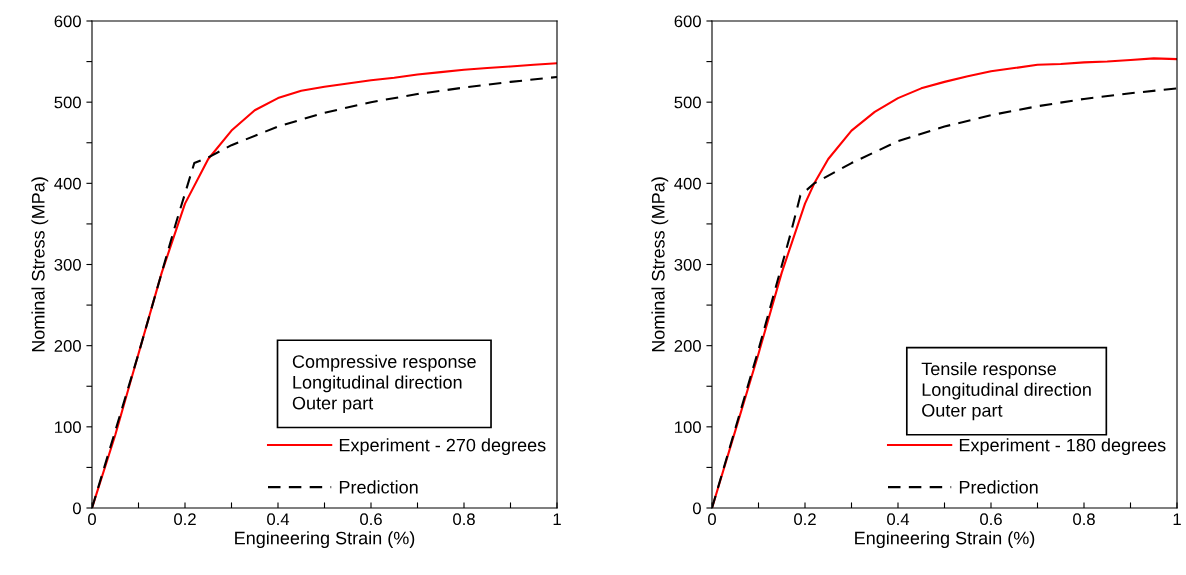 This screenshot has width=1186, height=575. What do you see at coordinates (442, 447) in the screenshot?
I see `legend-label: Experiment - 270 degrees` at bounding box center [442, 447].